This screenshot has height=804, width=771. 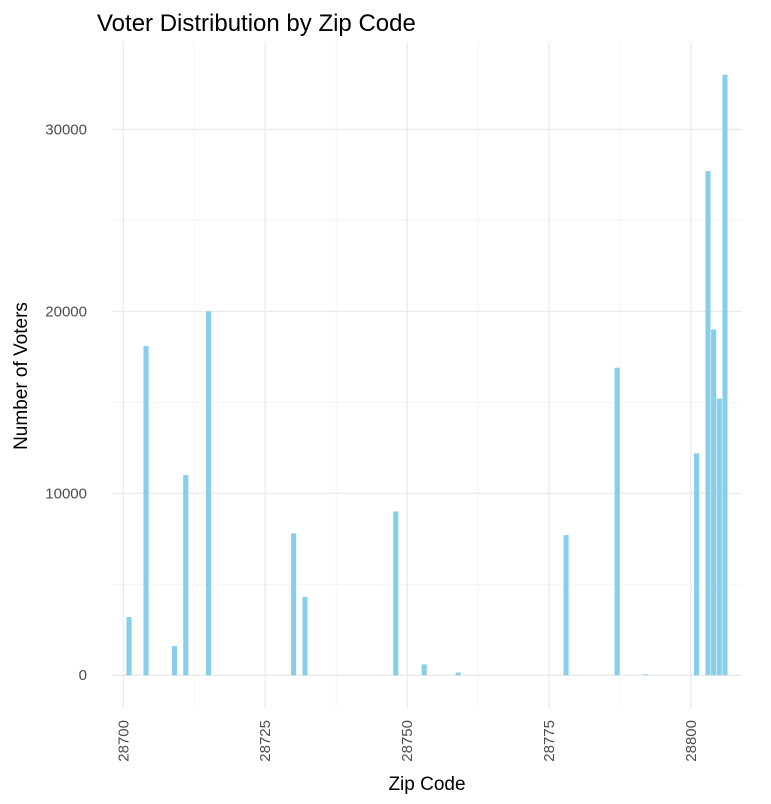 I want to click on x-tick-label: 28725, so click(x=265, y=741).